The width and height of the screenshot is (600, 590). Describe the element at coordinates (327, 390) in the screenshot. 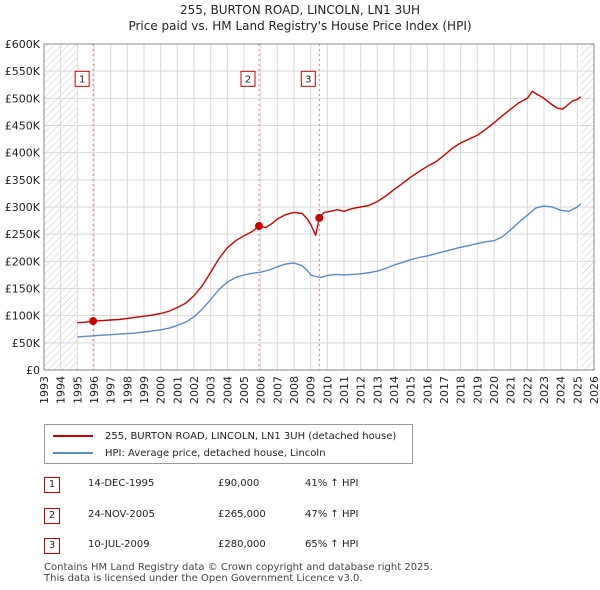

I see `x-tick-label: 2010` at that location.